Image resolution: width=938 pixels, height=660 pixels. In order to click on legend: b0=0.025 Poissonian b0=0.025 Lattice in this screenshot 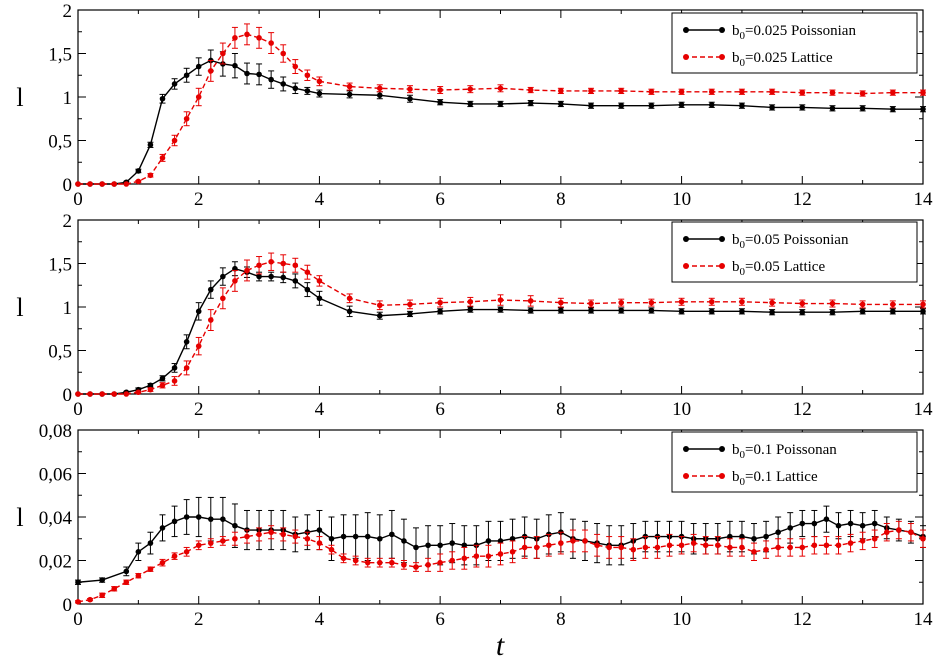, I will do `click(794, 43)`.